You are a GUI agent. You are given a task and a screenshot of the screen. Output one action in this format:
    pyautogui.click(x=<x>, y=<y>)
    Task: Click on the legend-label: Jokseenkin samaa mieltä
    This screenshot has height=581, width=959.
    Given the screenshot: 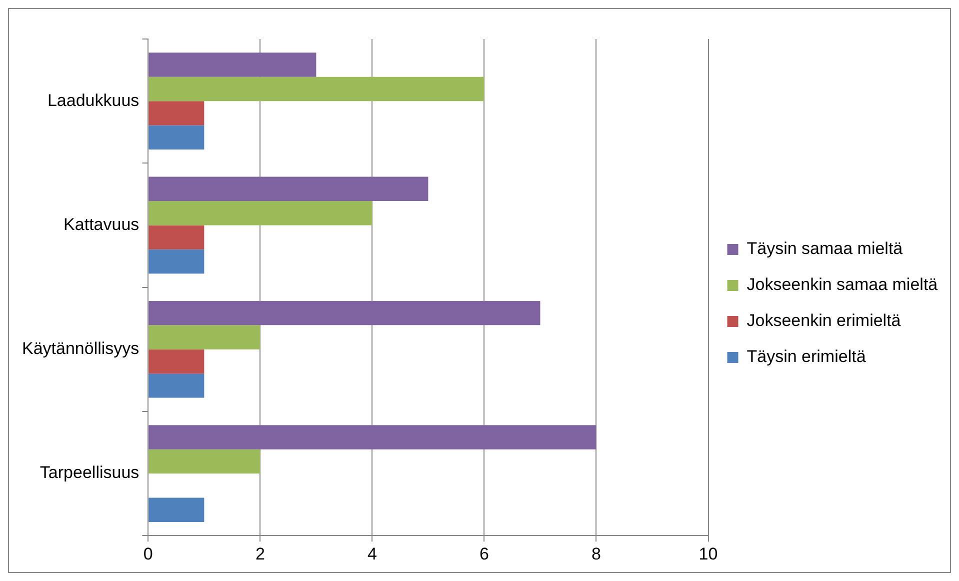 What is the action you would take?
    pyautogui.click(x=842, y=284)
    